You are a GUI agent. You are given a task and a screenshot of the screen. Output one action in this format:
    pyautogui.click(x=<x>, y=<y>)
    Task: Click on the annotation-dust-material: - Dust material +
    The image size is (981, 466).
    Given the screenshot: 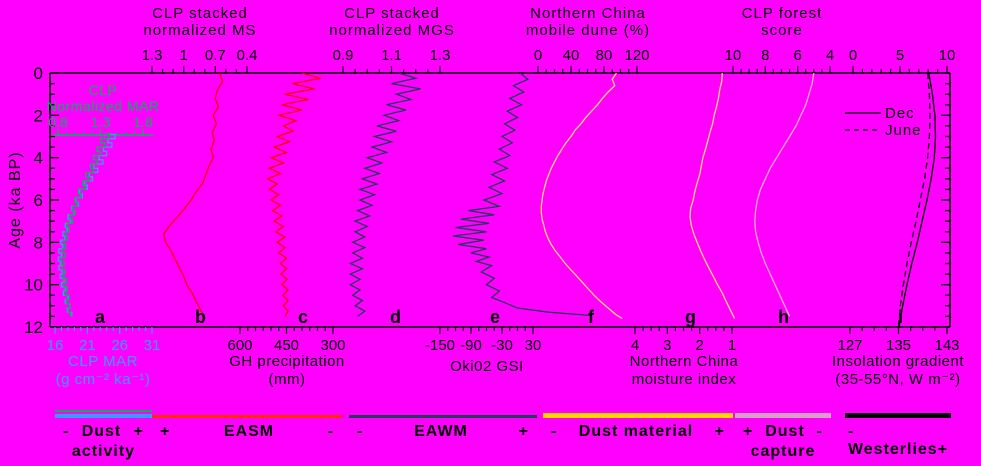 What is the action you would take?
    pyautogui.click(x=638, y=425)
    